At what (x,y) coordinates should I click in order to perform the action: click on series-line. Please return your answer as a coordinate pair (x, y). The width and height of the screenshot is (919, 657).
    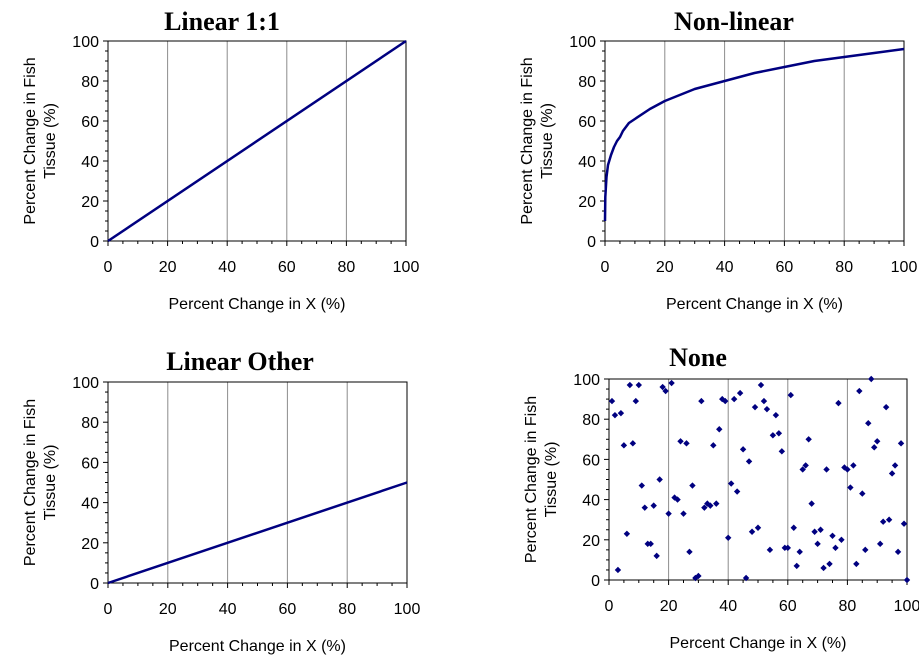
    Looking at the image, I should click on (257, 533).